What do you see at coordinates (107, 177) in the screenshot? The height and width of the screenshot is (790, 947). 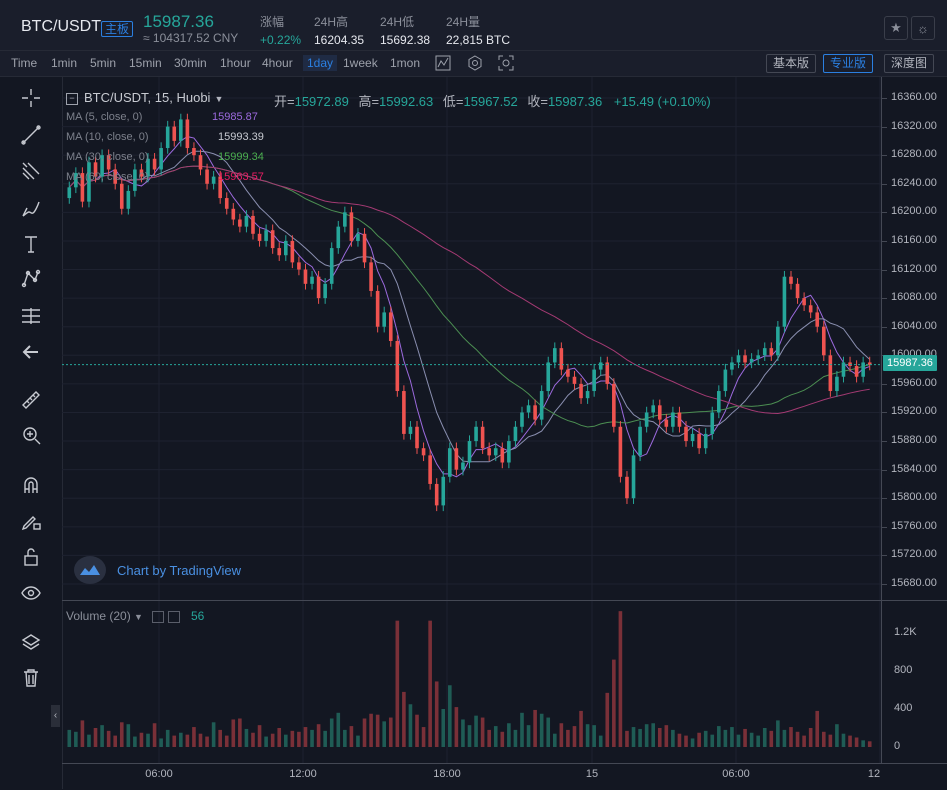 I see `ma60-label: MA (60, close, 0)` at bounding box center [107, 177].